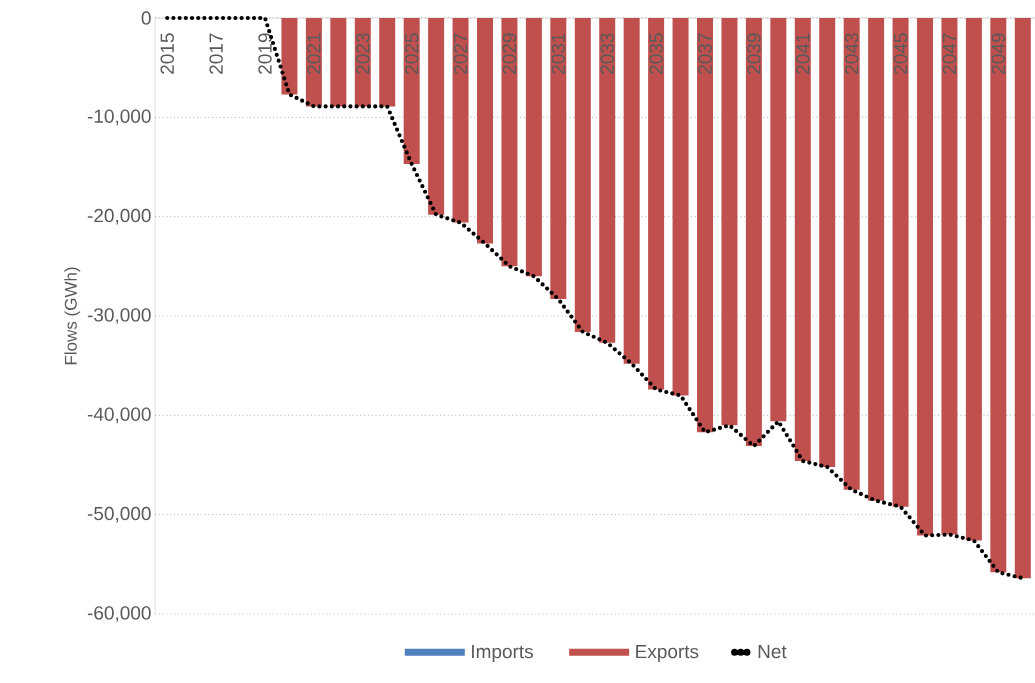  What do you see at coordinates (949, 53) in the screenshot?
I see `x-tick-label: 2047` at bounding box center [949, 53].